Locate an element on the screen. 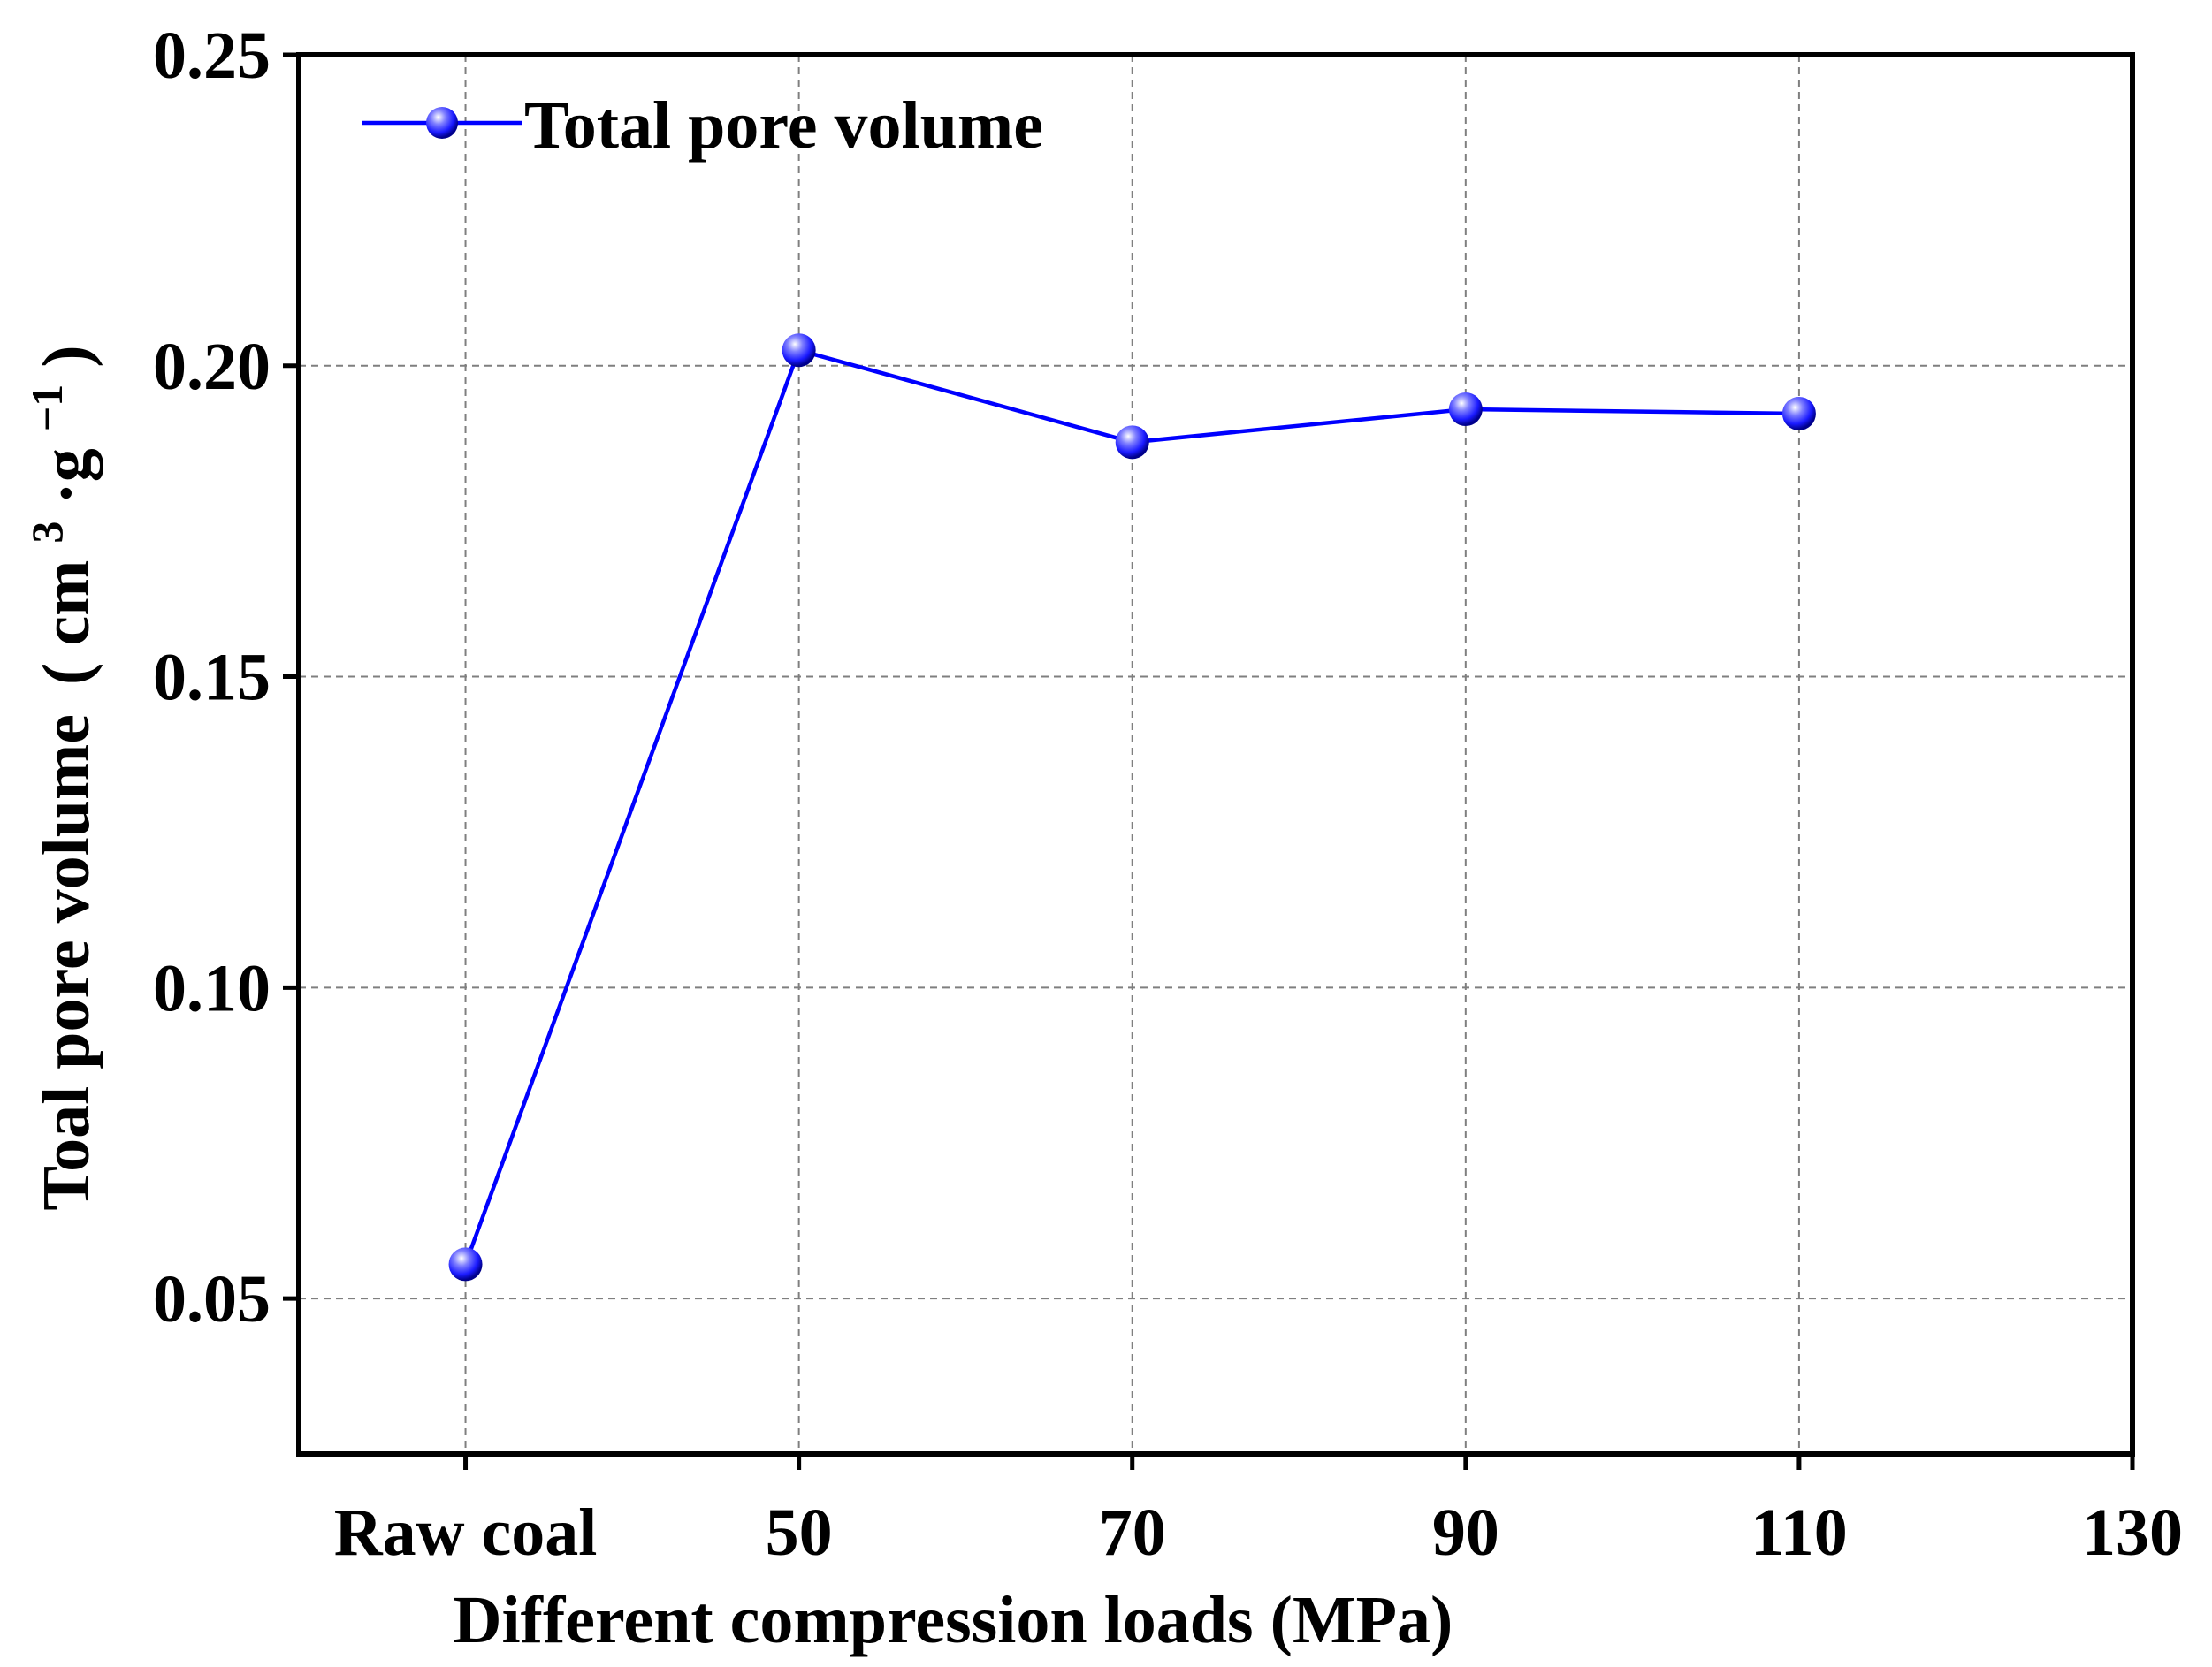 This screenshot has width=2212, height=1667. x-tick-label-5: 130 is located at coordinates (2132, 1533).